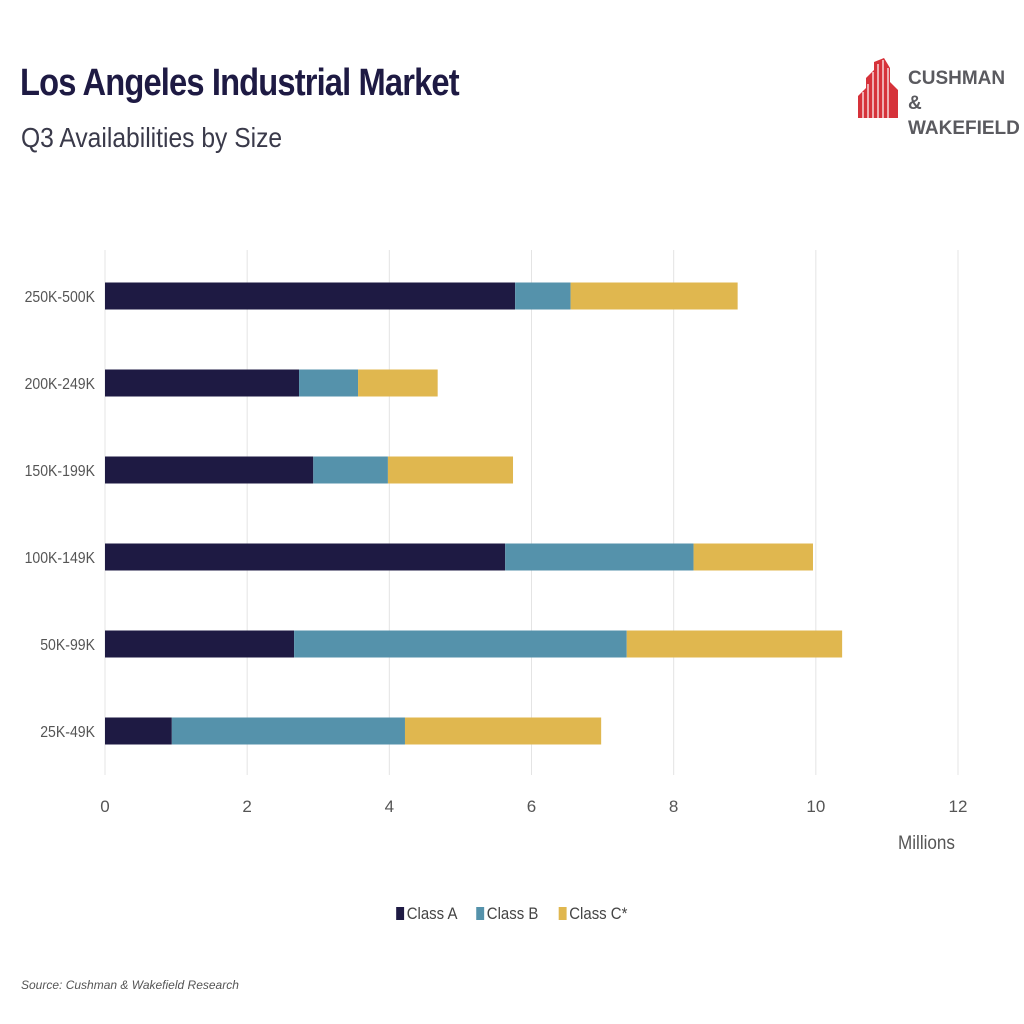 The width and height of the screenshot is (1024, 1024). Describe the element at coordinates (753, 557) in the screenshot. I see `bar-class-c-100K-149K` at that location.